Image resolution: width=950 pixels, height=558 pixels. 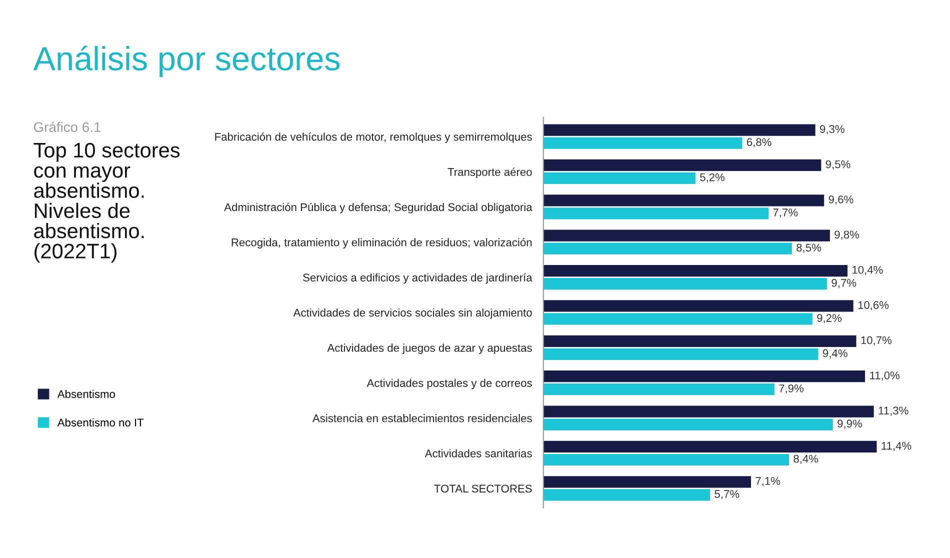 I want to click on y-tick-label: Actividades sanitarias, so click(x=478, y=453).